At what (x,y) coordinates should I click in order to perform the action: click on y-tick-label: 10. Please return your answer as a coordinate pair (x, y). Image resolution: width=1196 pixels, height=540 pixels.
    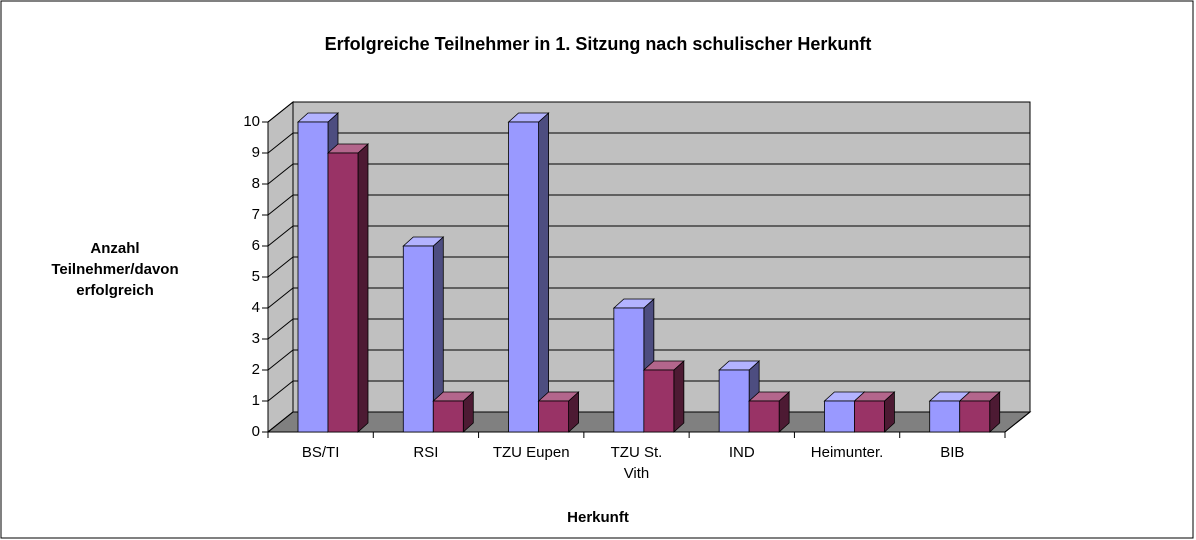
    Looking at the image, I should click on (251, 121).